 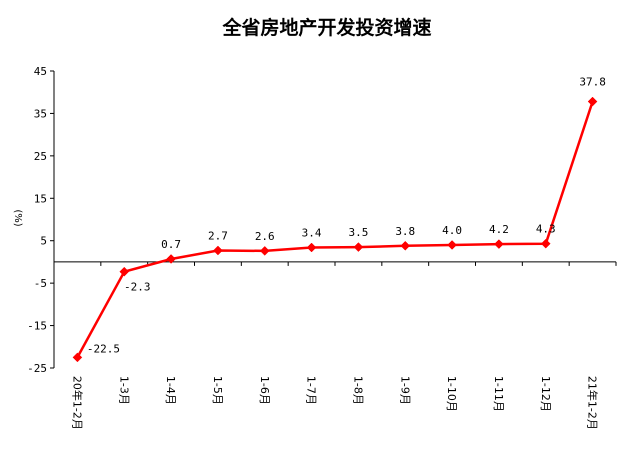 I want to click on chart-title: 全省房地产开发投资增速, so click(x=326, y=27).